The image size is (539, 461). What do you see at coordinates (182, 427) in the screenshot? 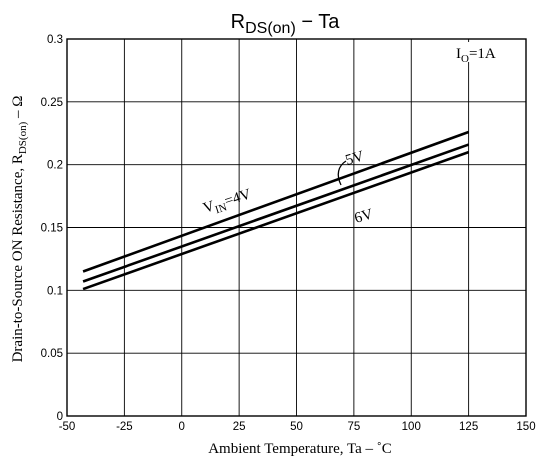
I see `x-tick-label: 0` at bounding box center [182, 427].